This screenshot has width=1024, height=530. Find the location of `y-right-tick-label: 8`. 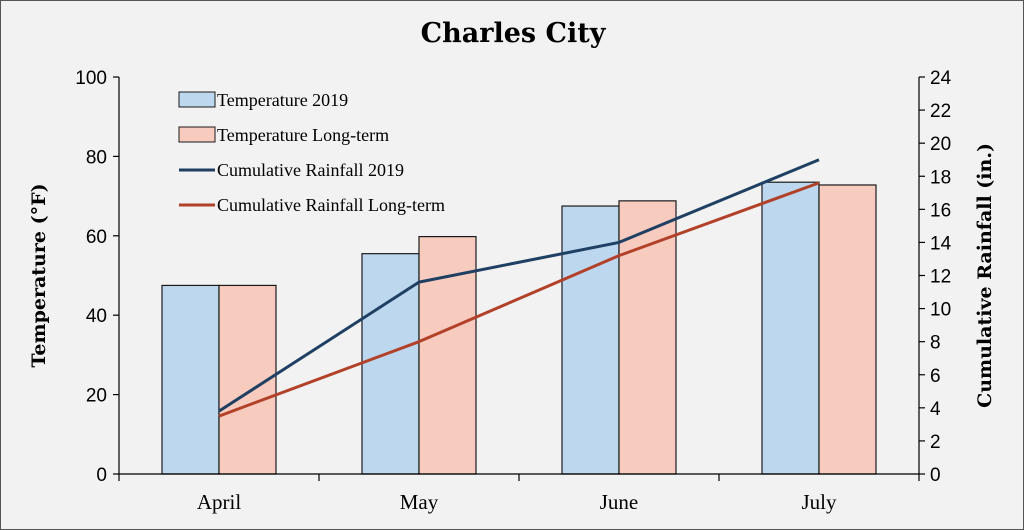

y-right-tick-label: 8 is located at coordinates (935, 343).